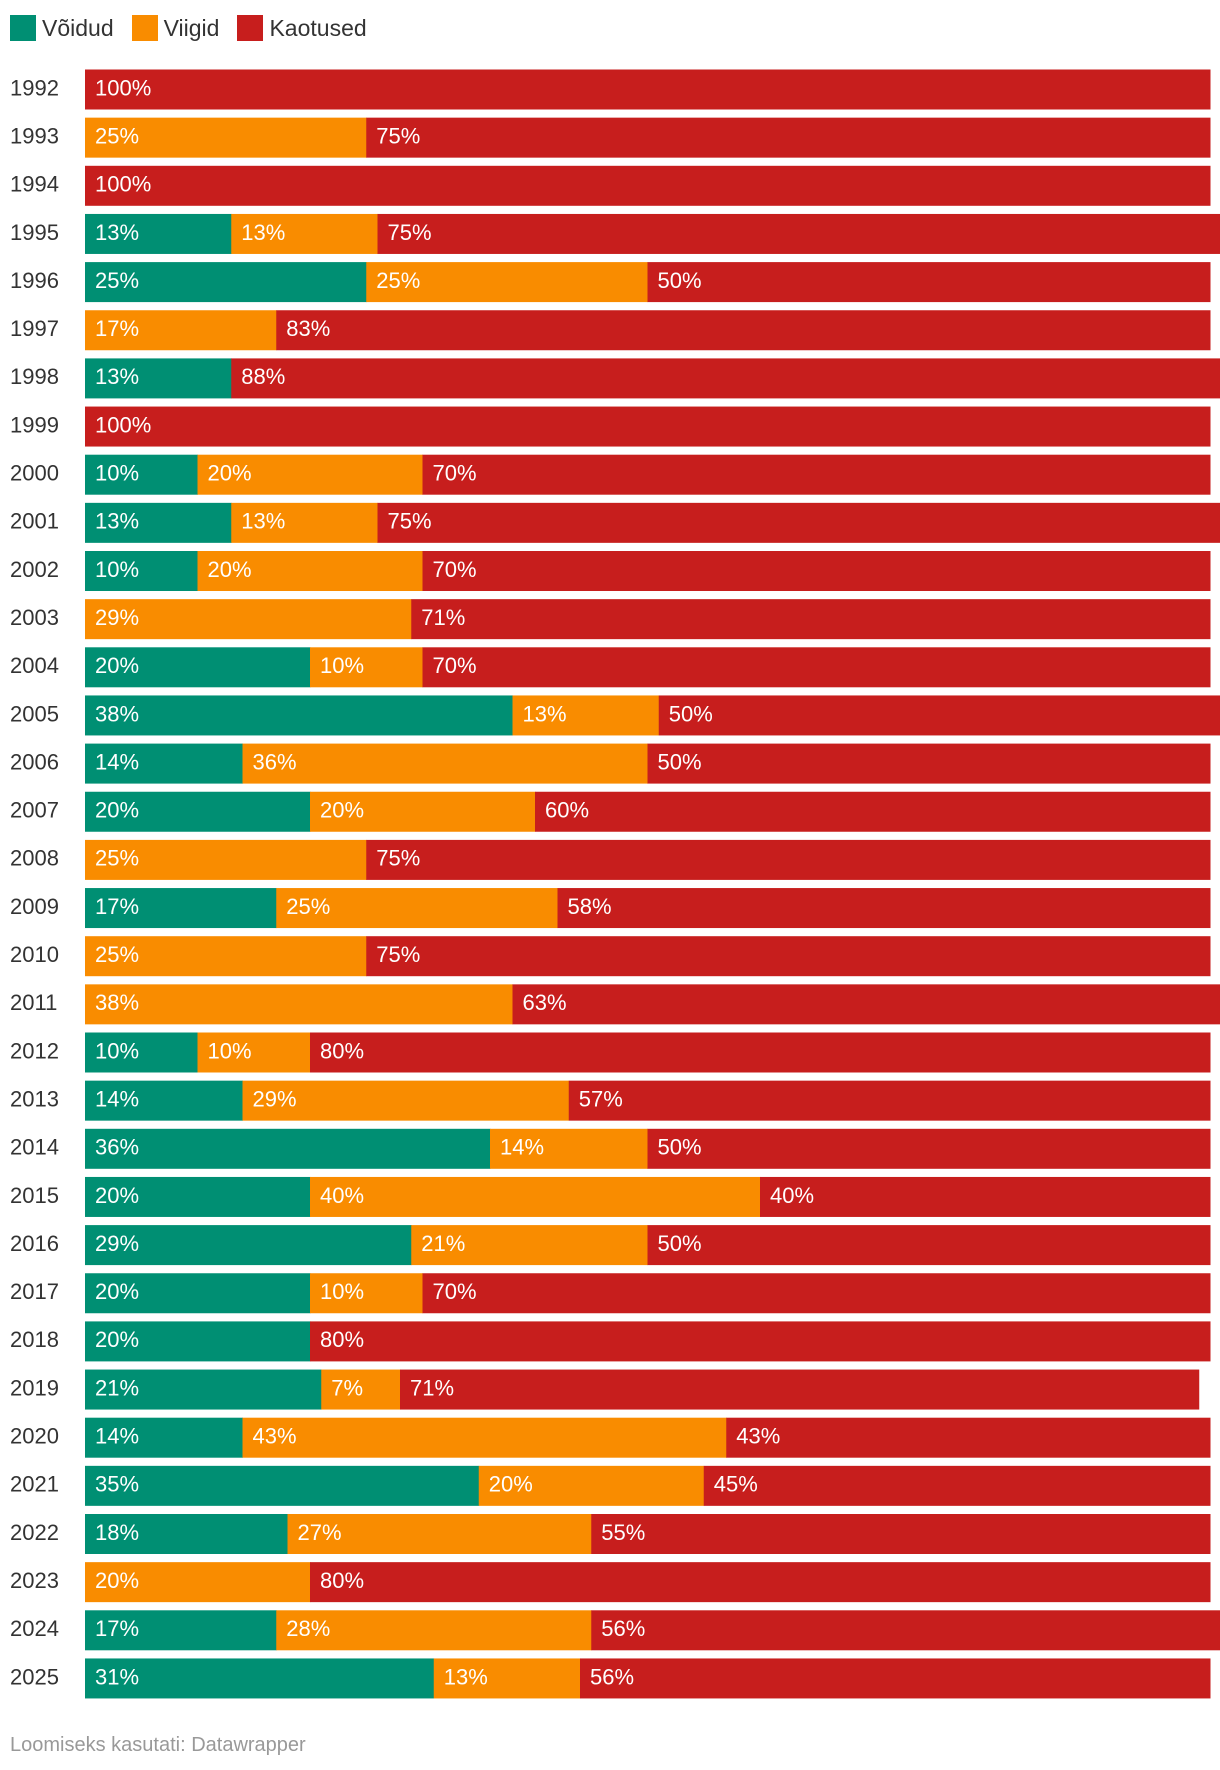 The width and height of the screenshot is (1220, 1770). What do you see at coordinates (181, 908) in the screenshot?
I see `bar-voidud-2009` at bounding box center [181, 908].